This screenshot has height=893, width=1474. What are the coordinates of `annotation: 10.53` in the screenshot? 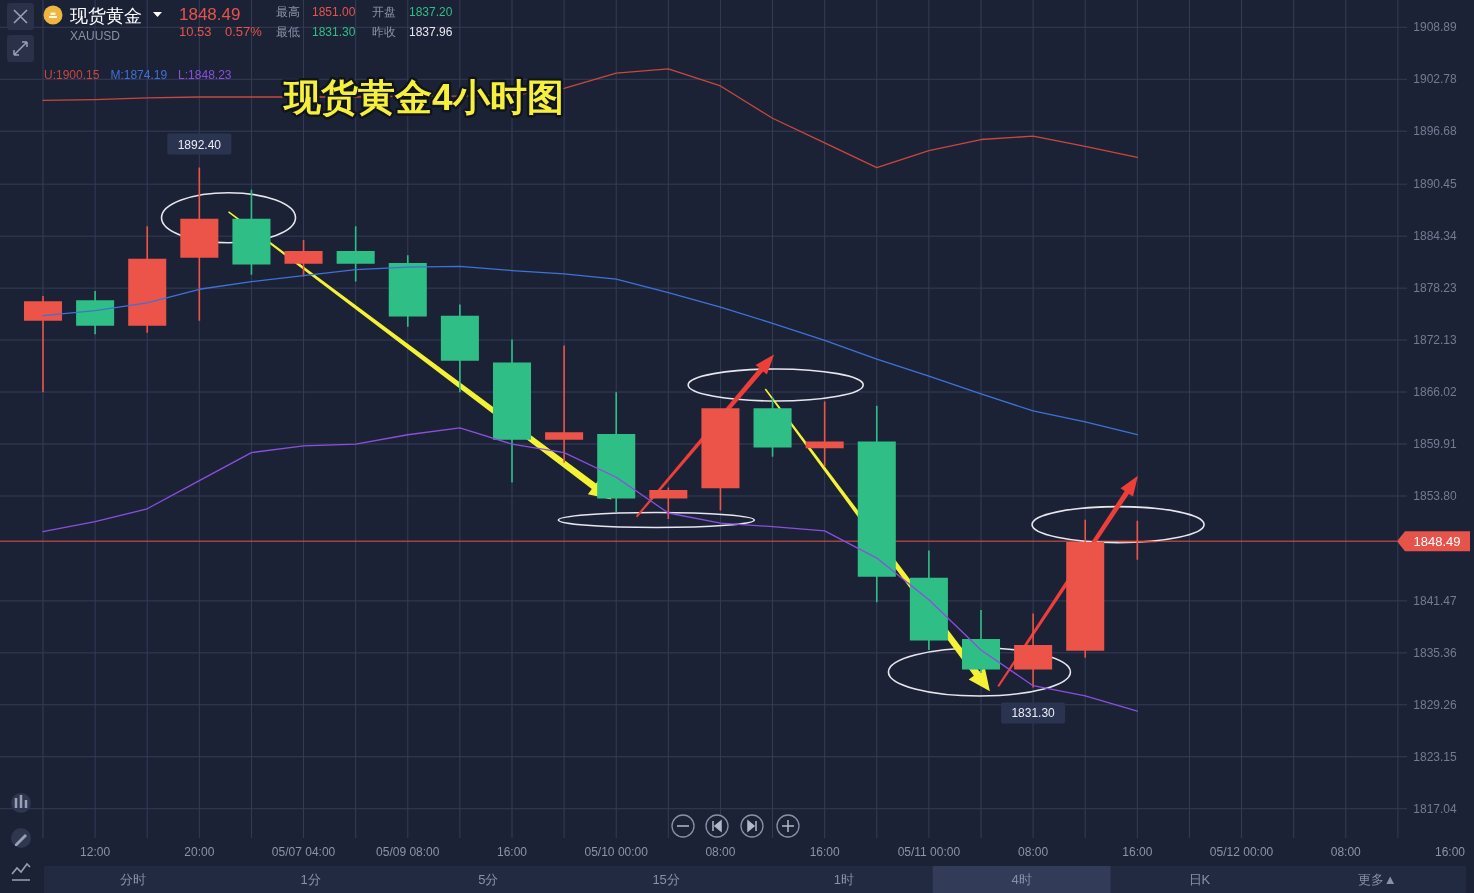 It's located at (195, 31).